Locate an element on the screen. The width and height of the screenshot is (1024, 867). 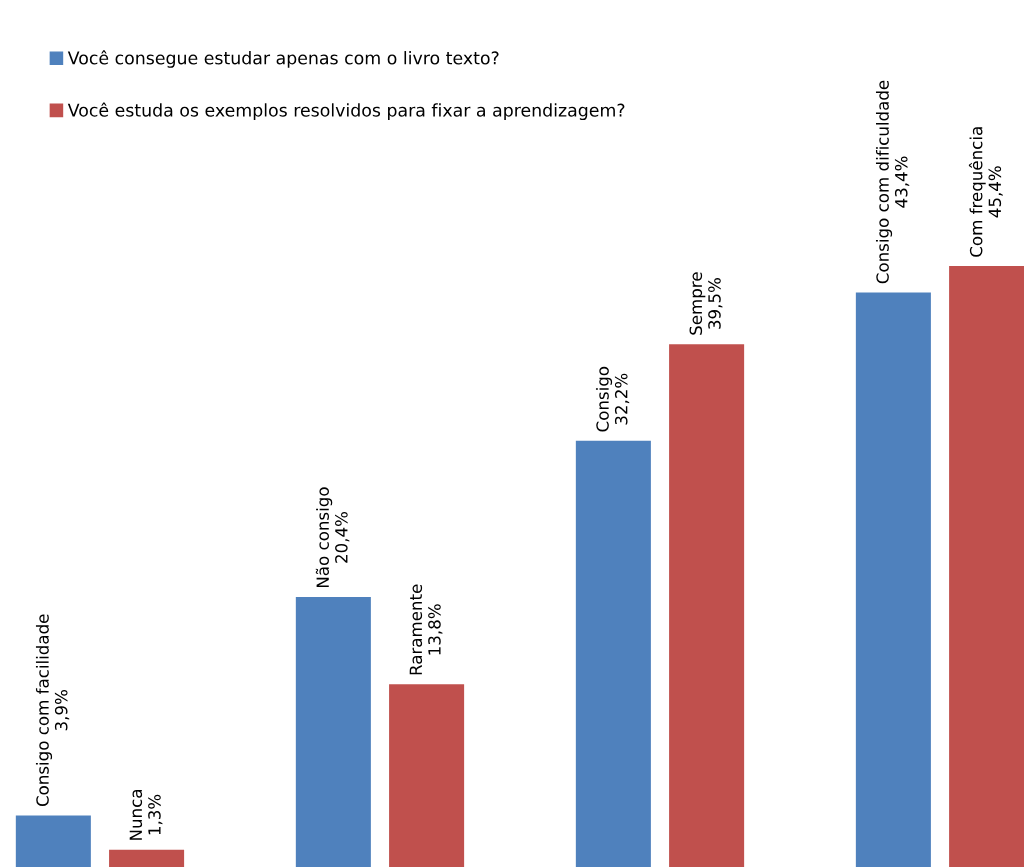
data-label: Consigo com facilidade 3,9% is located at coordinates (52, 710).